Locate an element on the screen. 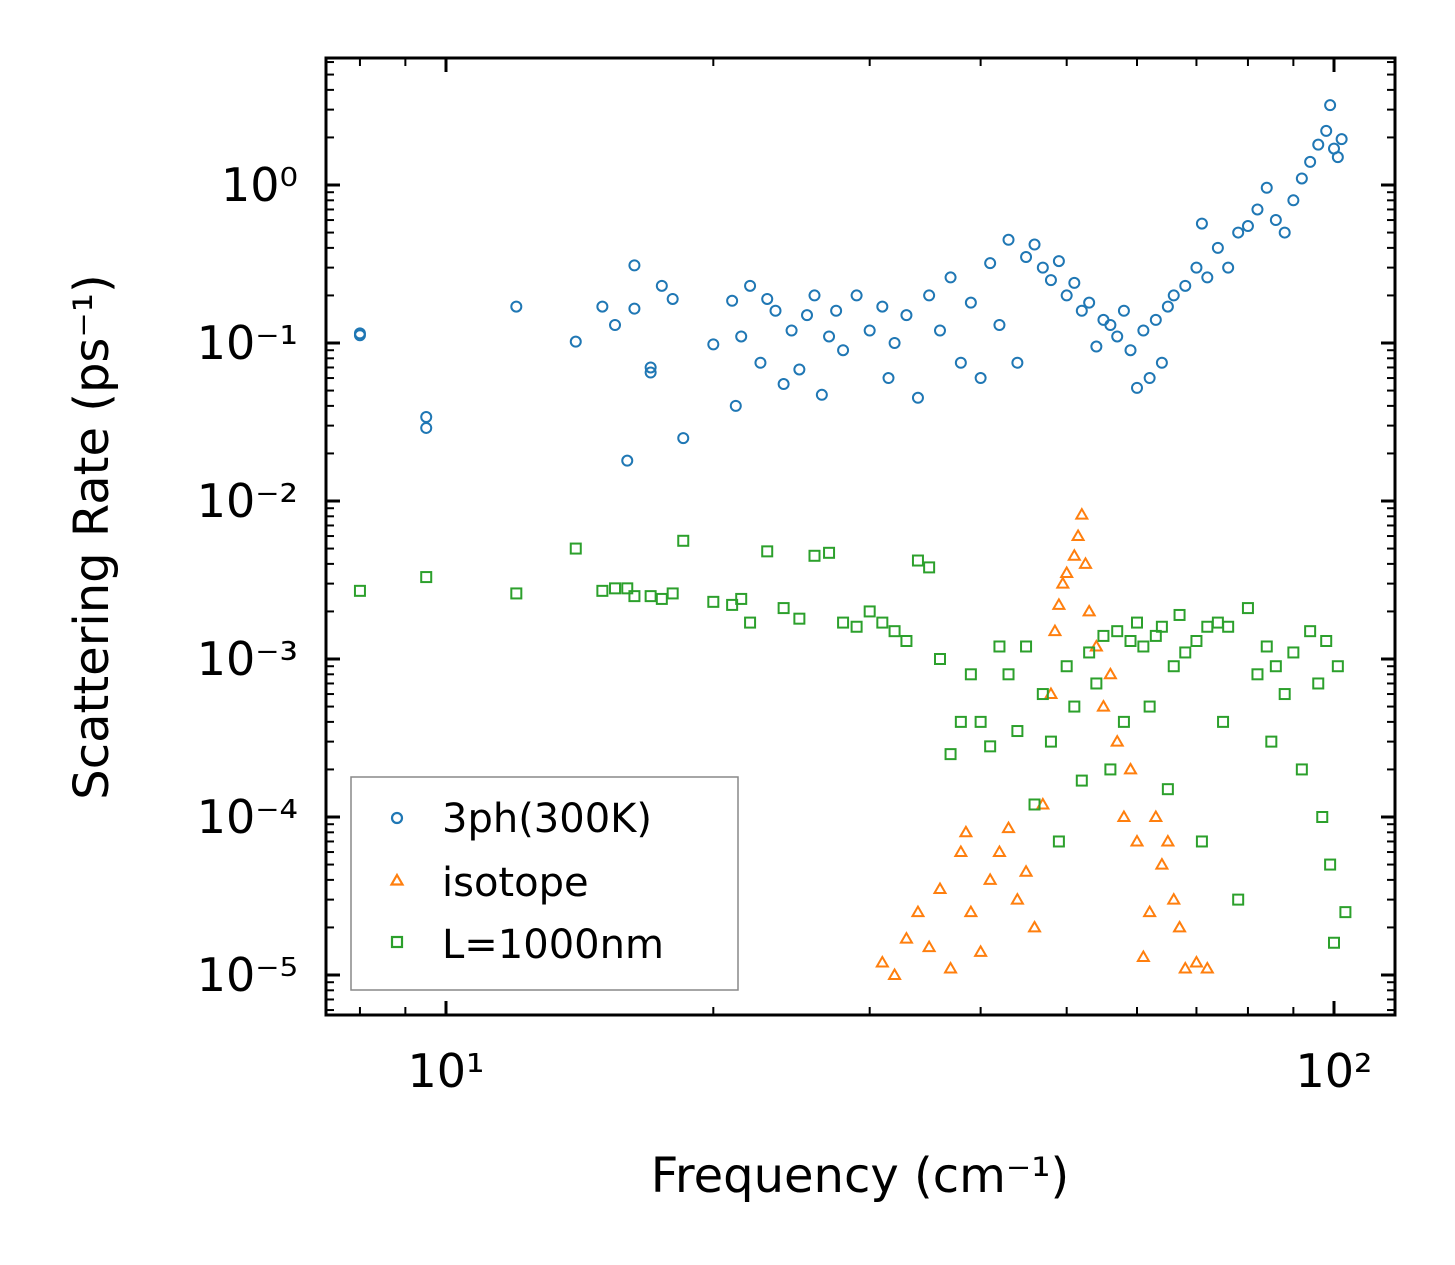  legend-box is located at coordinates (544, 883).